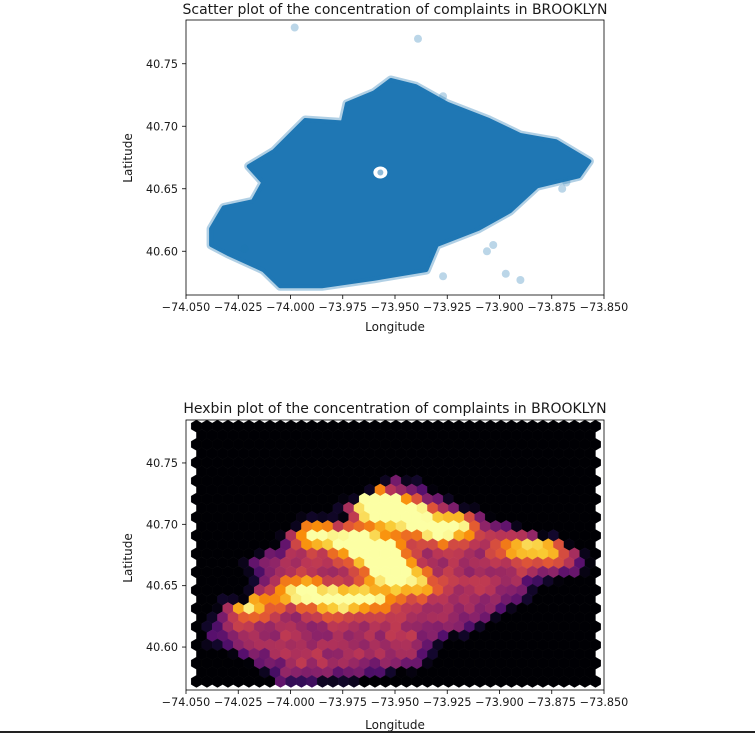  Describe the element at coordinates (186, 702) in the screenshot. I see `hexbin-xtick-label: −74.050` at that location.